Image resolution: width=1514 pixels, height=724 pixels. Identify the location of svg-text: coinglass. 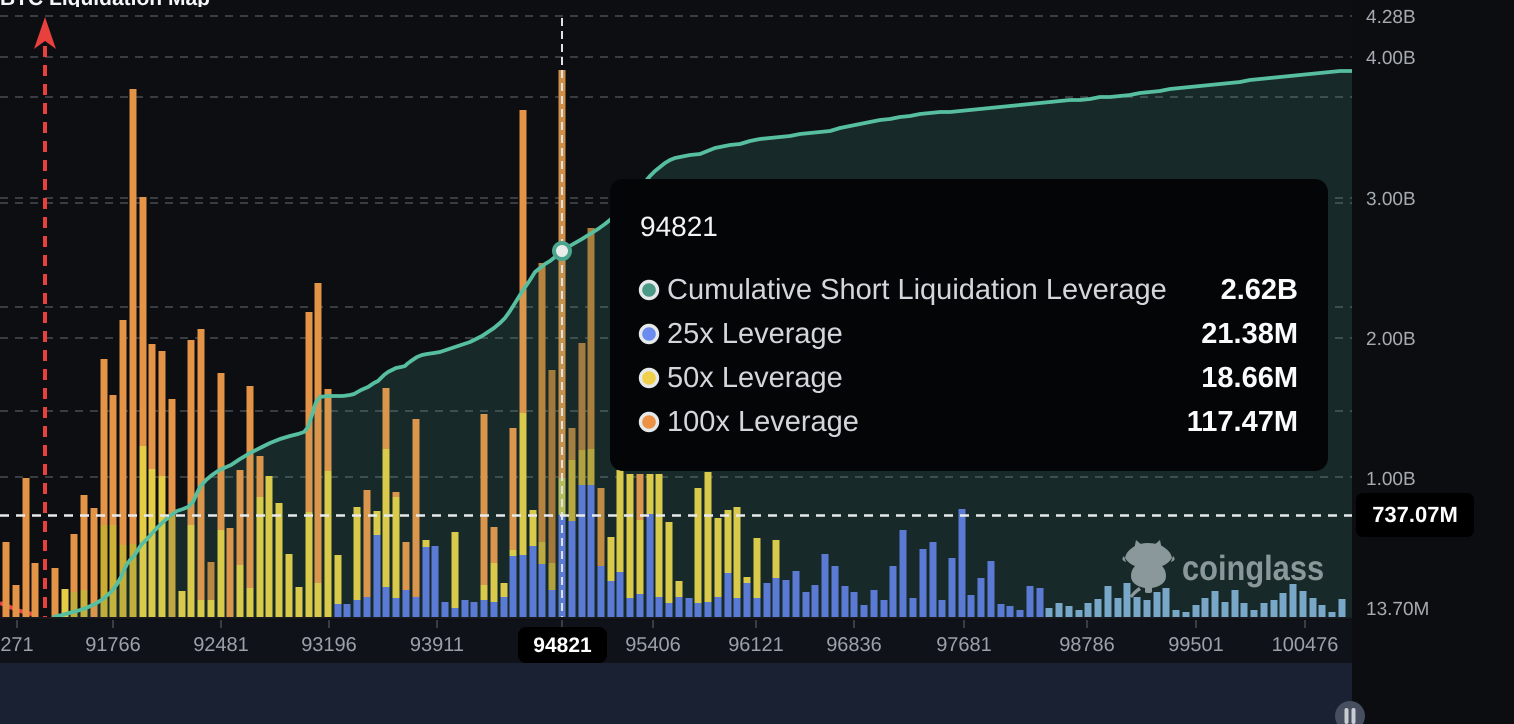
(1253, 568).